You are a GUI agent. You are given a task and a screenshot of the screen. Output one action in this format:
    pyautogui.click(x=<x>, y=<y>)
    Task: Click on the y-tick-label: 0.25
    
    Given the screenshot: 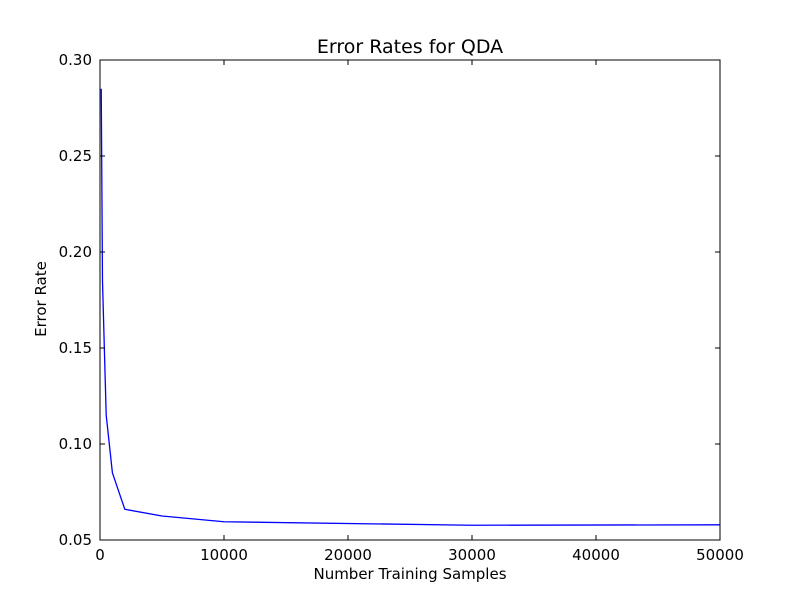 What is the action you would take?
    pyautogui.click(x=75, y=156)
    